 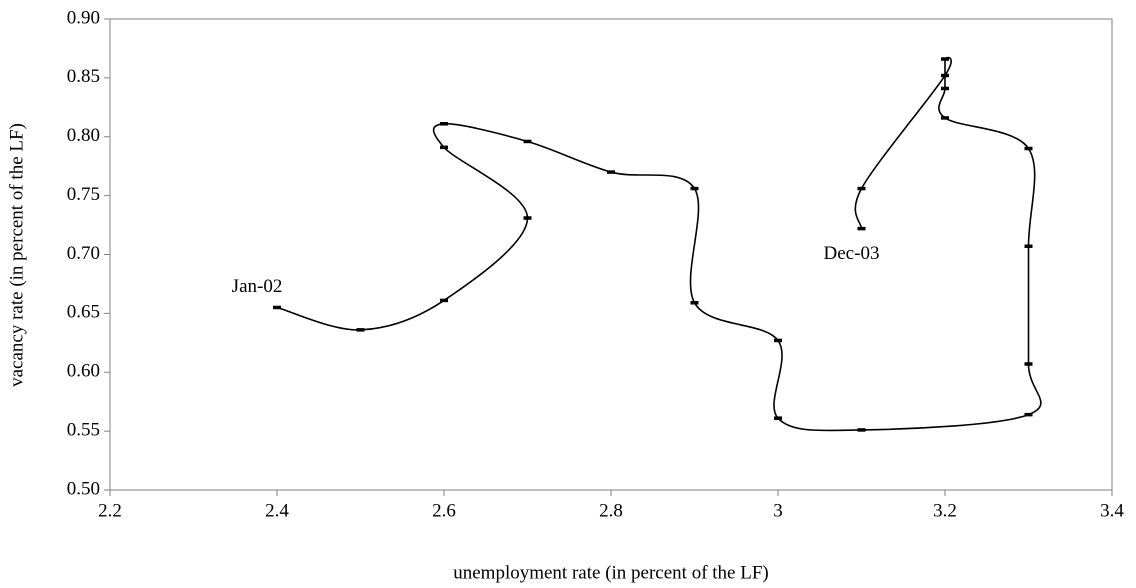 I want to click on y-tick-label: 0.65, so click(x=83, y=312).